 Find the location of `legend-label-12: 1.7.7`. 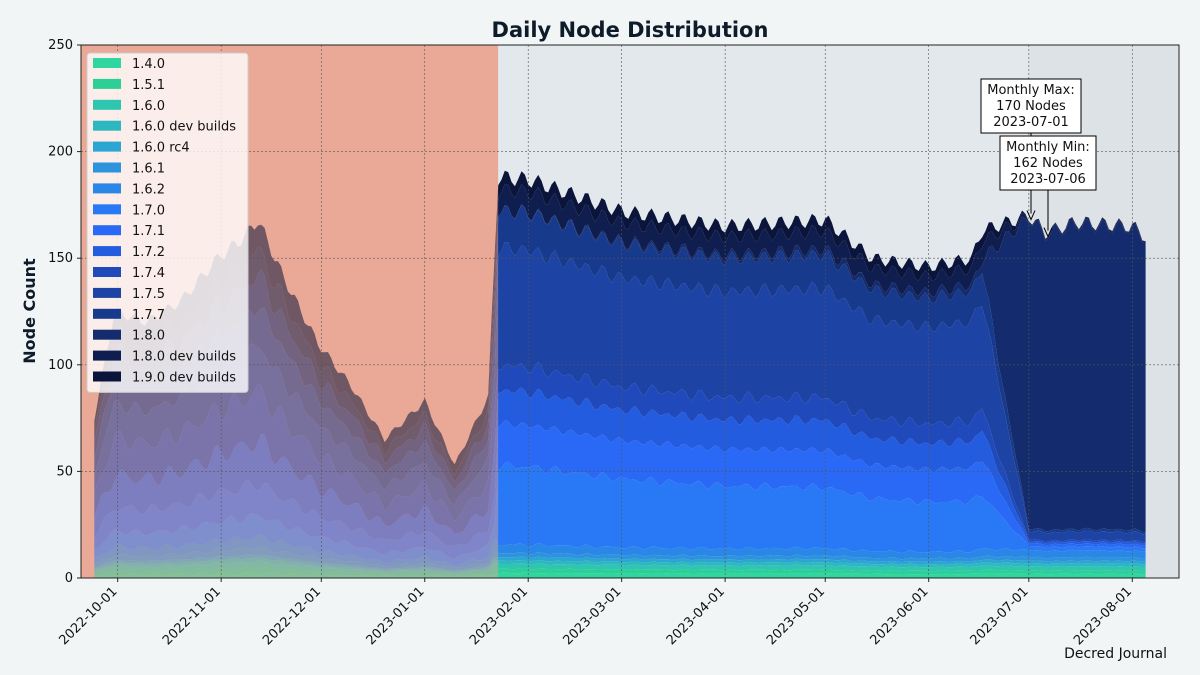

legend-label-12: 1.7.7 is located at coordinates (148, 315).